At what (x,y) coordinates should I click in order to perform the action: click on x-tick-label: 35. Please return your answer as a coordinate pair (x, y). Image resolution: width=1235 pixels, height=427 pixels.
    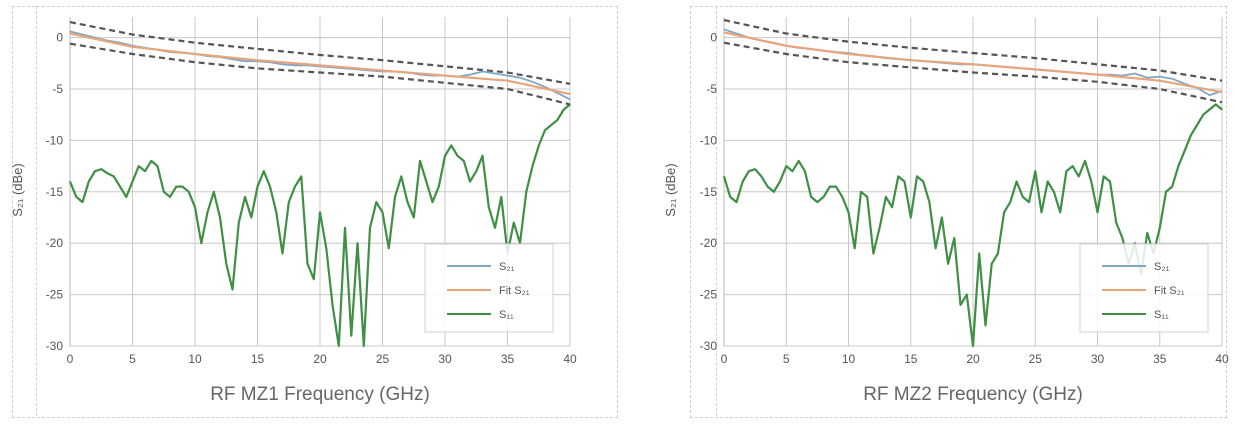
    Looking at the image, I should click on (508, 359).